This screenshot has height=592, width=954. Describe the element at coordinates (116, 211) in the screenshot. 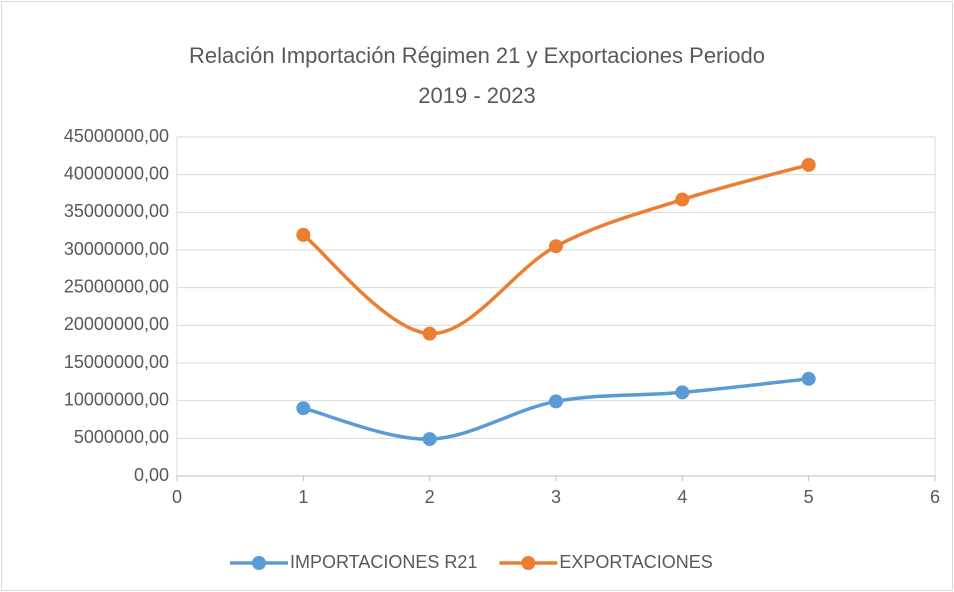

I see `y-tick-label: 35000000,00` at that location.